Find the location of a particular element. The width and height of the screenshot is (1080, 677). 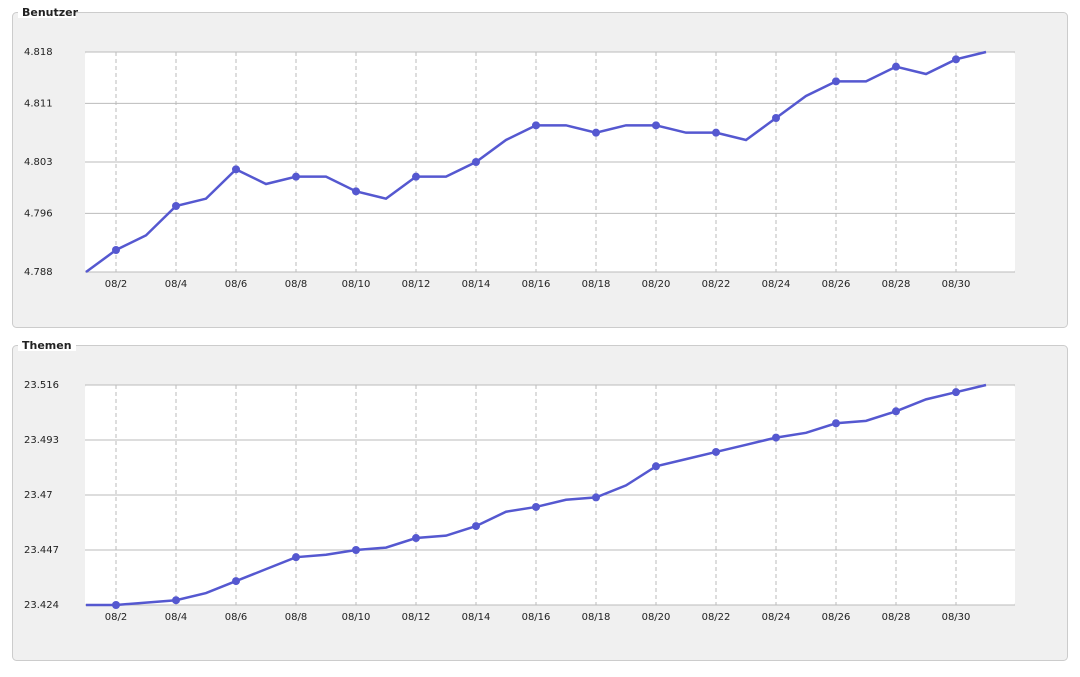

y-tick-label: 4.811 is located at coordinates (38, 103).